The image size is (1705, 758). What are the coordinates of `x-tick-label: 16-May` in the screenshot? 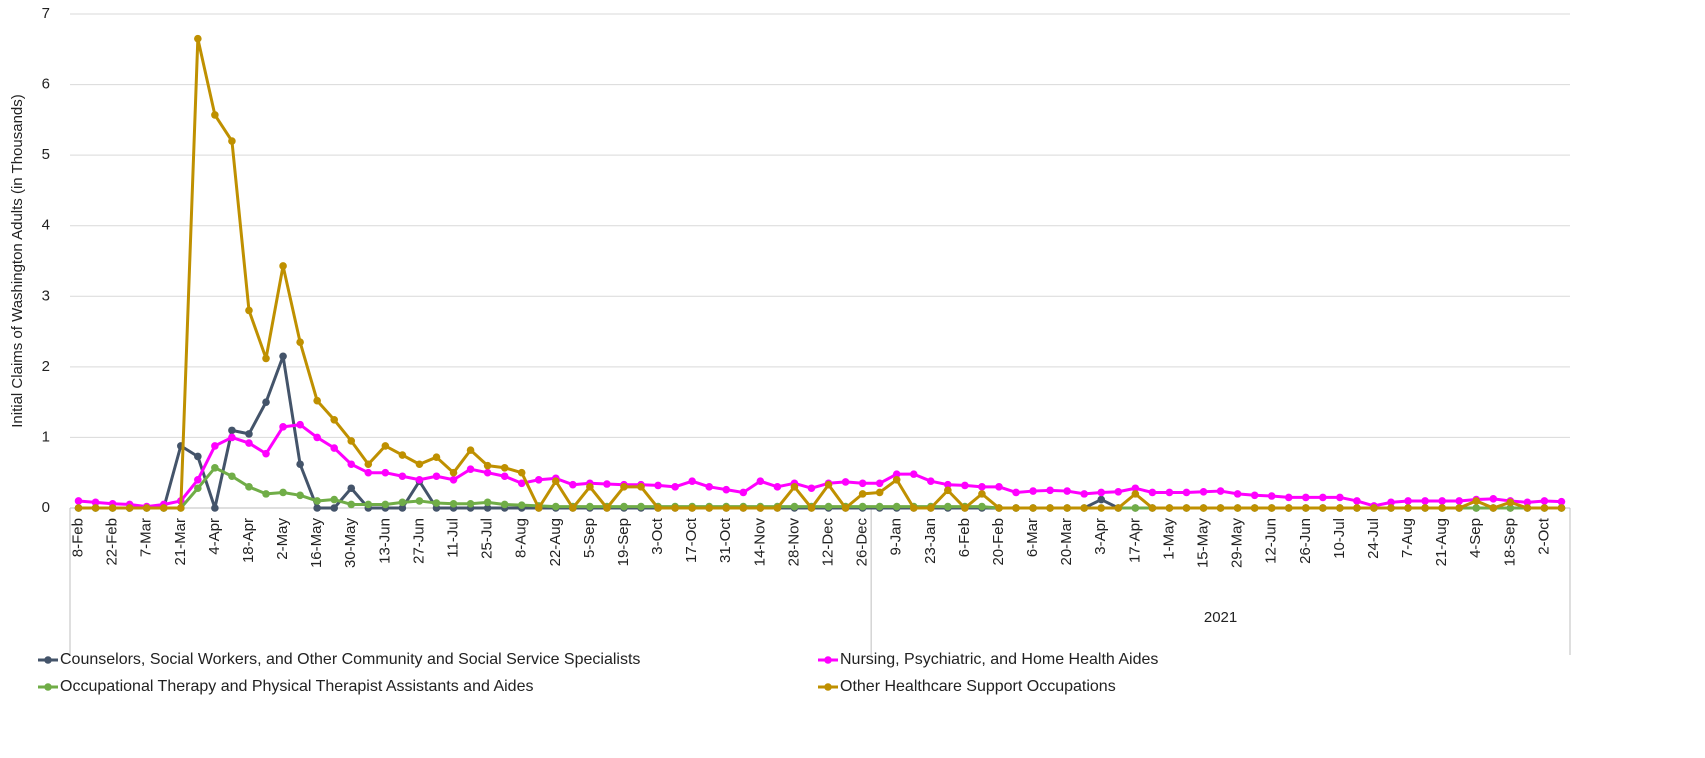 It's located at (316, 543).